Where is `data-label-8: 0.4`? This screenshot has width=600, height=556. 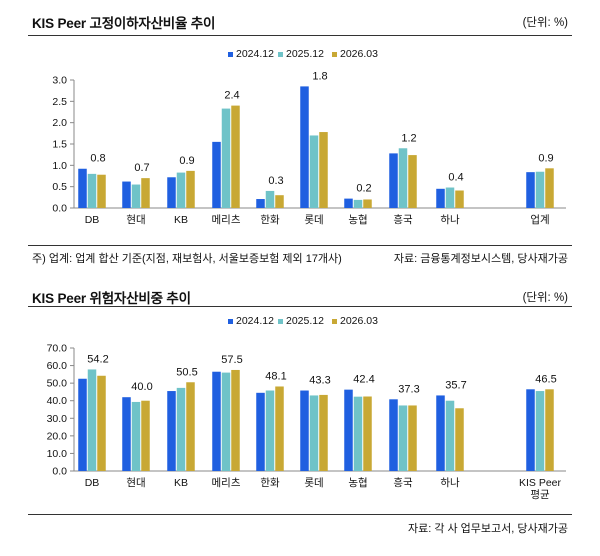
data-label-8: 0.4 is located at coordinates (455, 178).